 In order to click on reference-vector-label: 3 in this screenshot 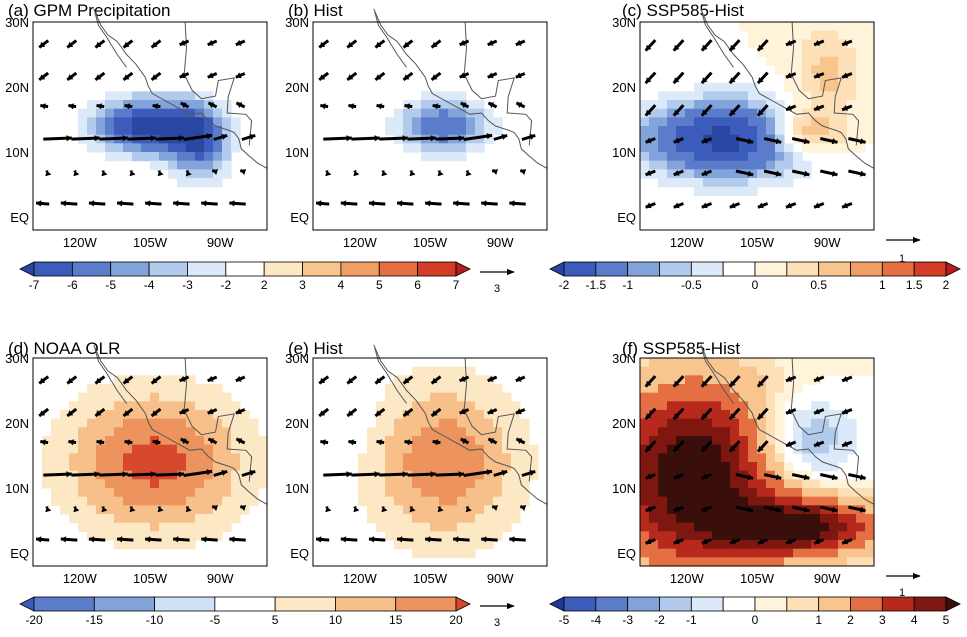, I will do `click(497, 623)`.